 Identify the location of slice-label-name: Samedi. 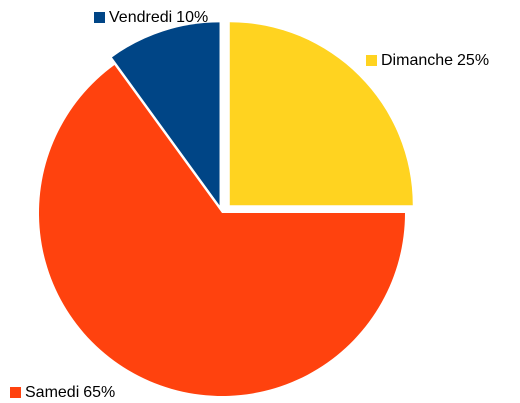
(52, 392).